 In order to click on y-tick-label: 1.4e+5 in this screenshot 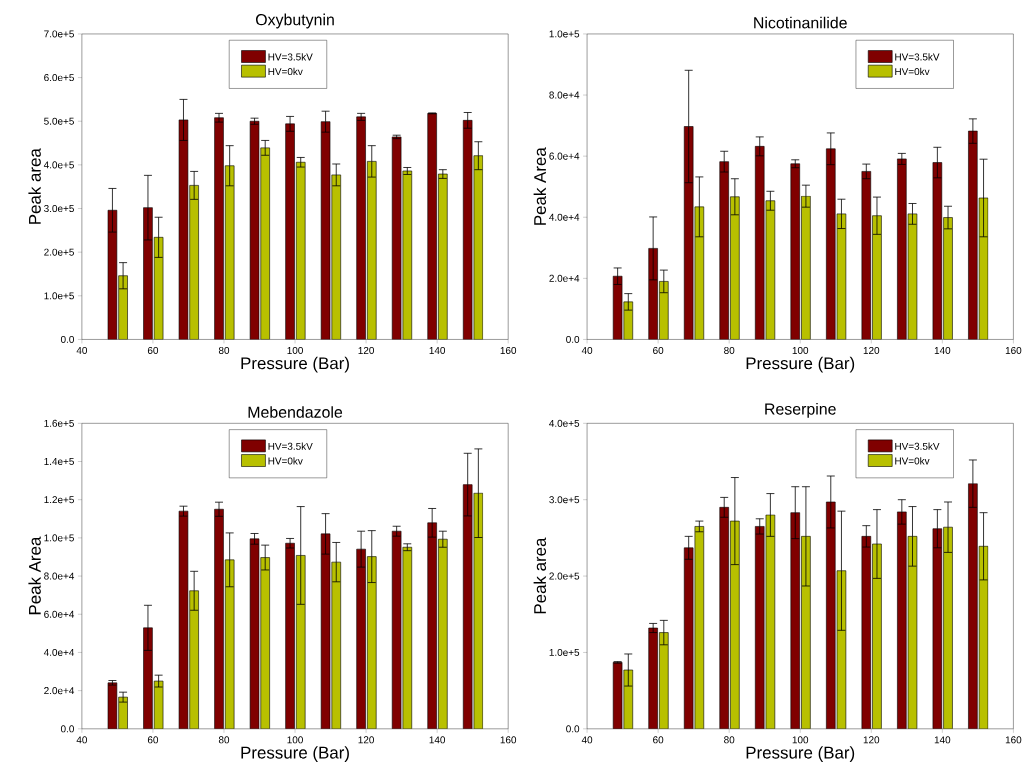, I will do `click(59, 462)`.